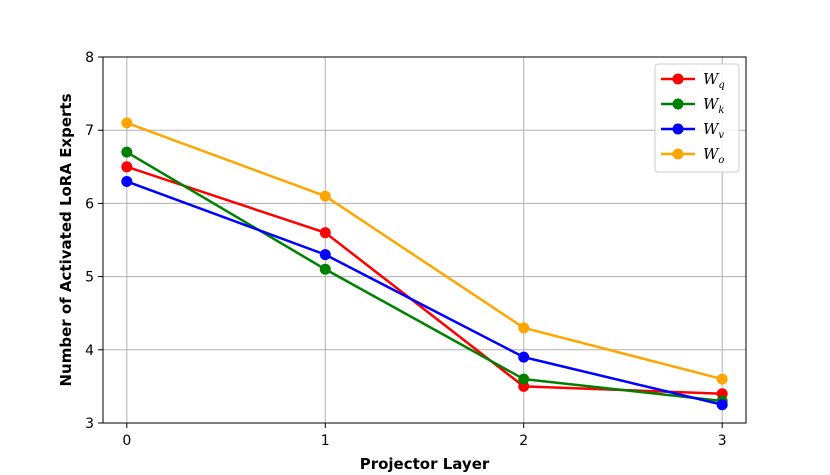 The image size is (830, 475). What do you see at coordinates (714, 80) in the screenshot?
I see `legend-label: Wq` at bounding box center [714, 80].